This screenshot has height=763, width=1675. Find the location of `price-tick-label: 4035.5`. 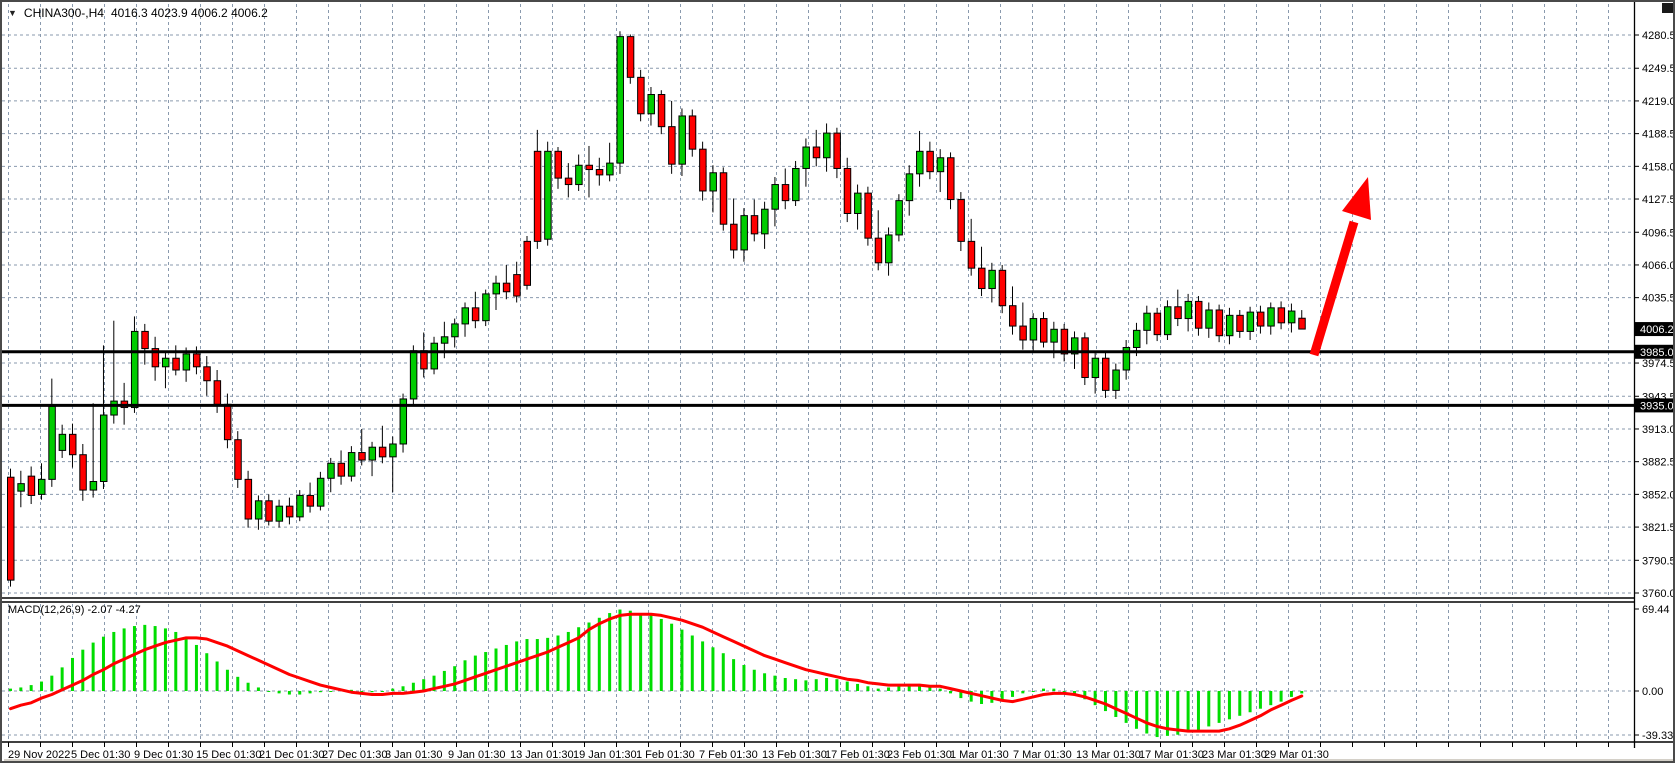

price-tick-label: 4035.5 is located at coordinates (1658, 299).